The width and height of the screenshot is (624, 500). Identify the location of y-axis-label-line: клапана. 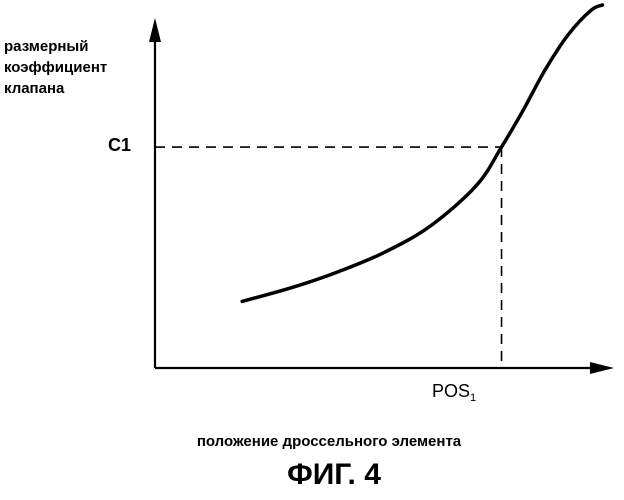
(34, 88).